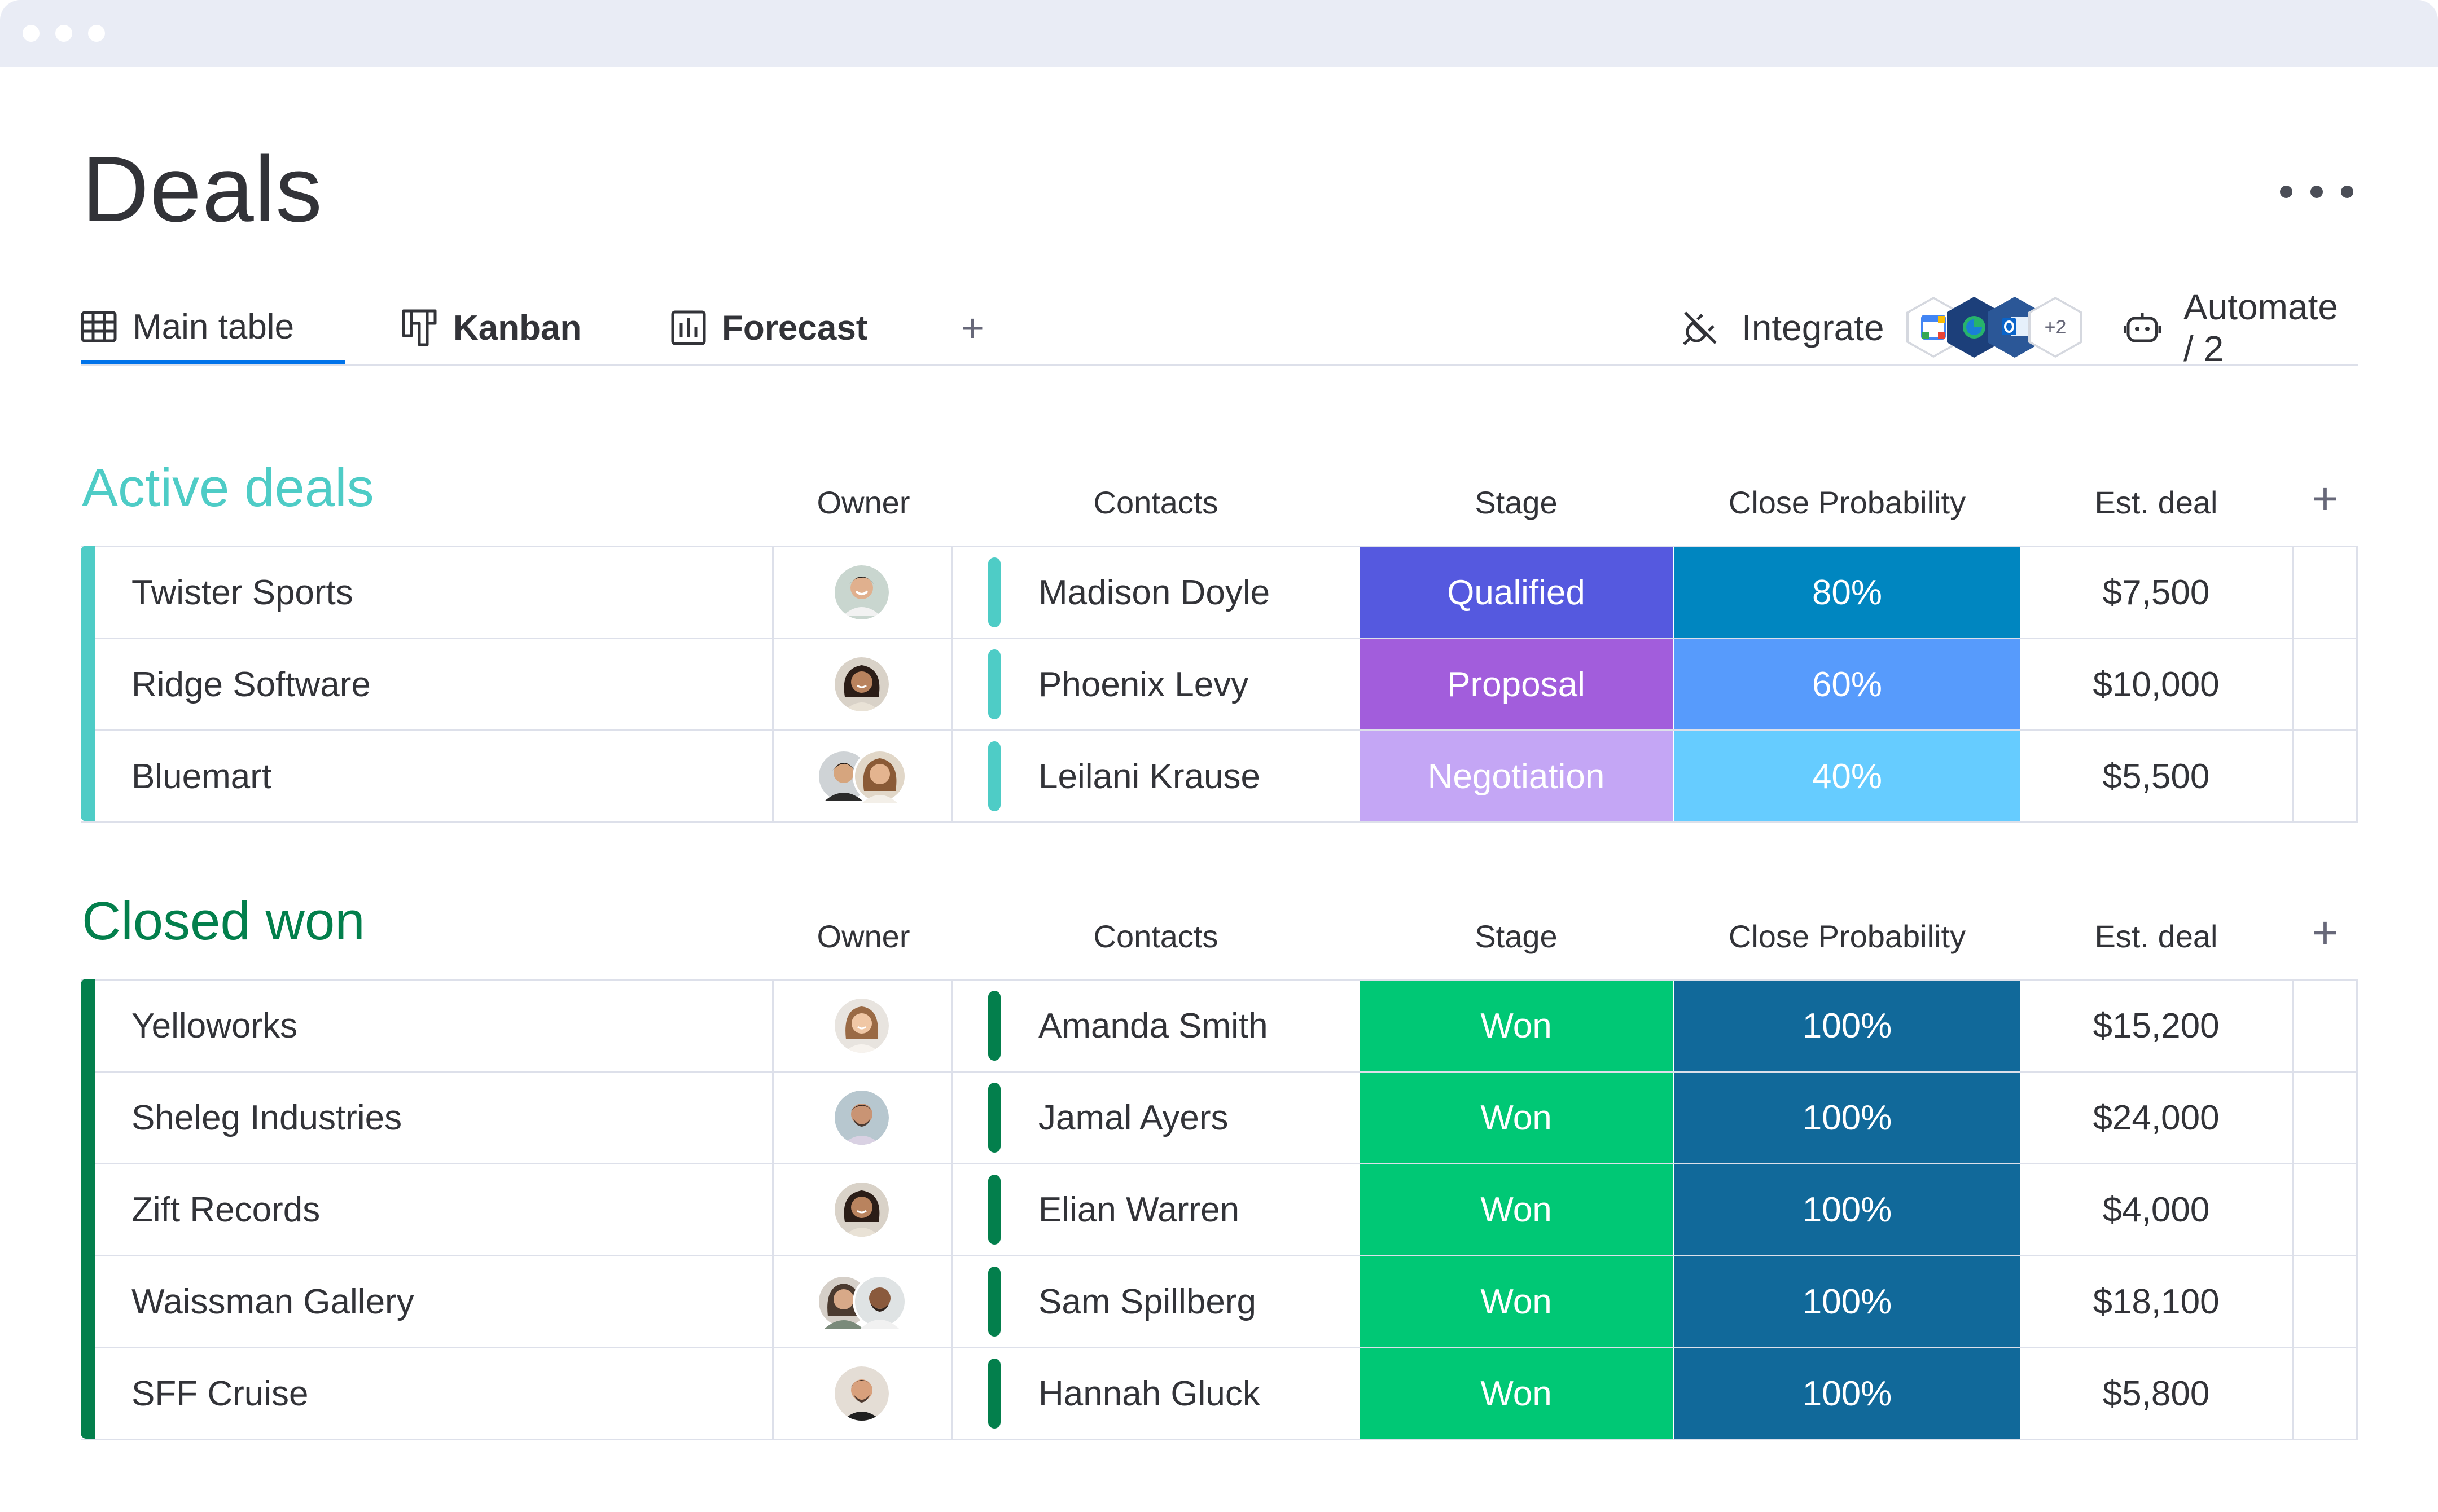 The width and height of the screenshot is (2438, 1512). Describe the element at coordinates (2157, 684) in the screenshot. I see `est-deal-value: $10,000` at that location.